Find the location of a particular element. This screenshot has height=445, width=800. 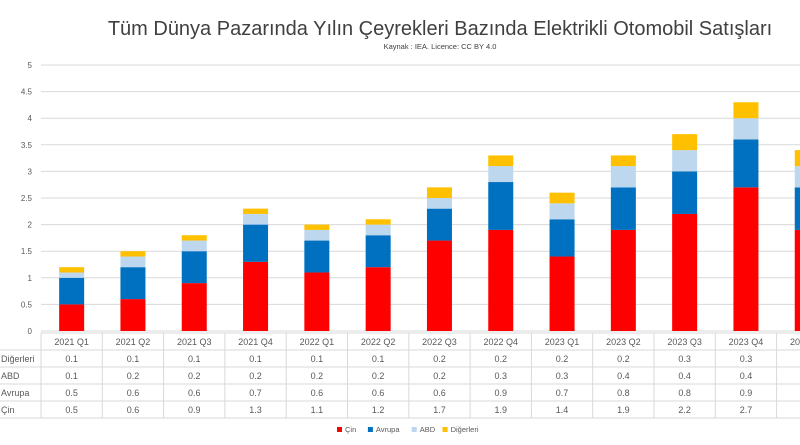

chart-subtitle: Kaynak : IEA. Licence: CC BY 4.0 is located at coordinates (440, 46).